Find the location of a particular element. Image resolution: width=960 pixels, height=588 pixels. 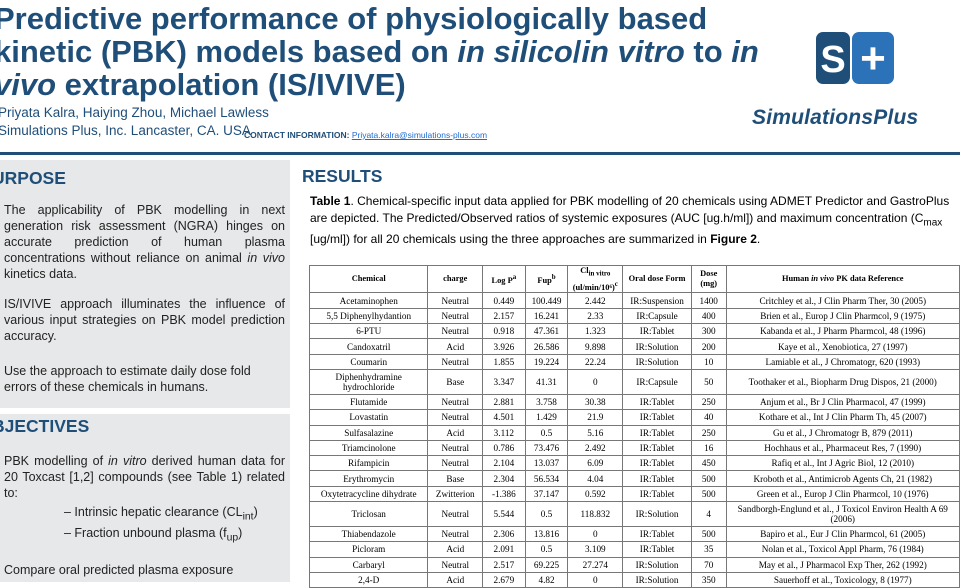

table-cell-dose: 16 is located at coordinates (708, 448).